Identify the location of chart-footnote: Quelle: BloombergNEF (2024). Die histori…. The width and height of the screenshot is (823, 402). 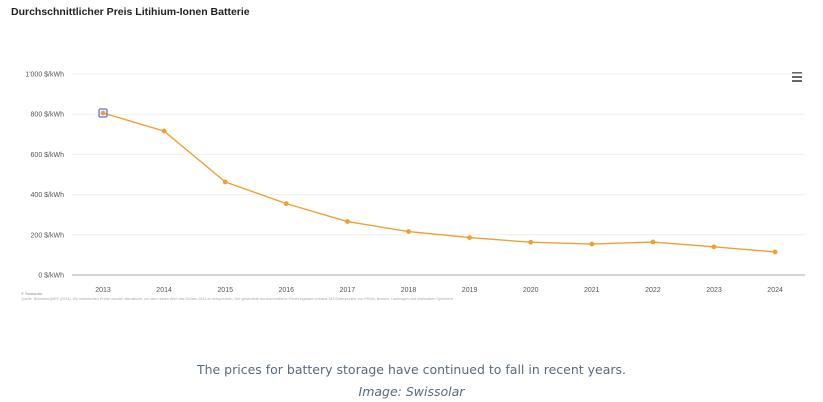
(238, 299).